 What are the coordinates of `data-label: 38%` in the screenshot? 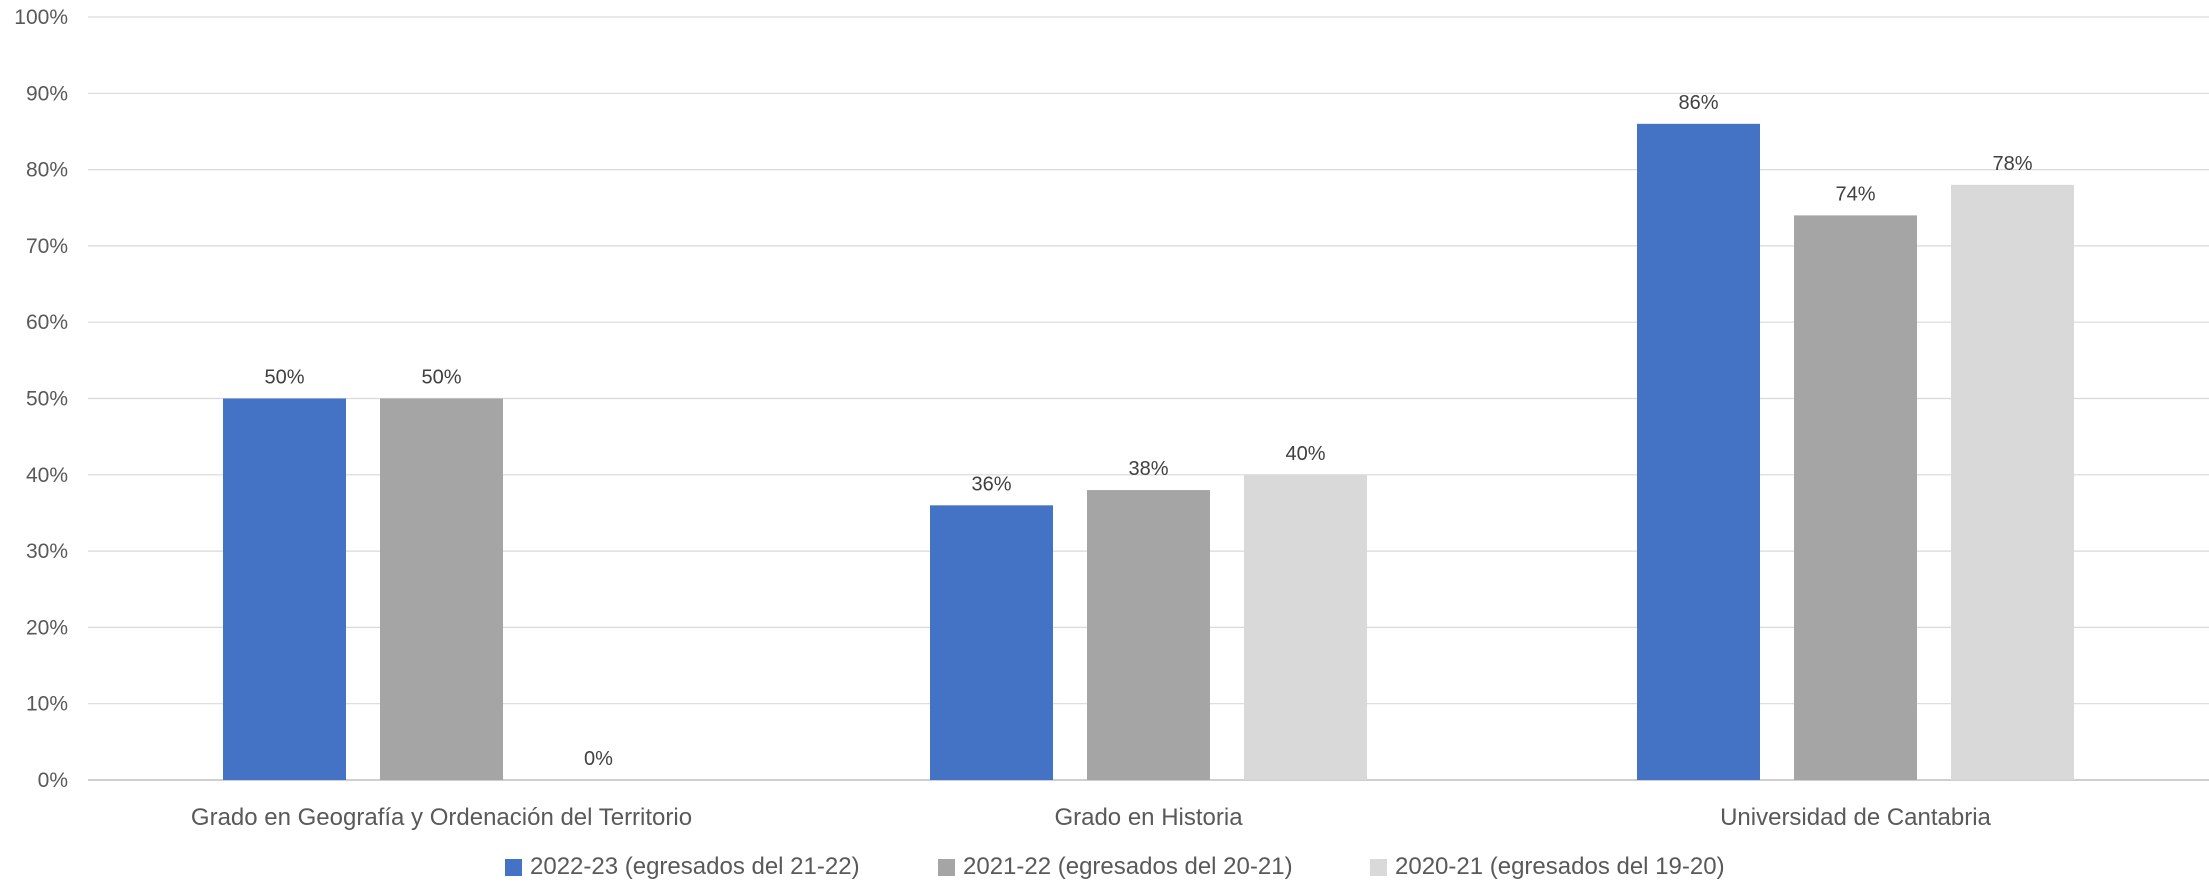 It's located at (1148, 469).